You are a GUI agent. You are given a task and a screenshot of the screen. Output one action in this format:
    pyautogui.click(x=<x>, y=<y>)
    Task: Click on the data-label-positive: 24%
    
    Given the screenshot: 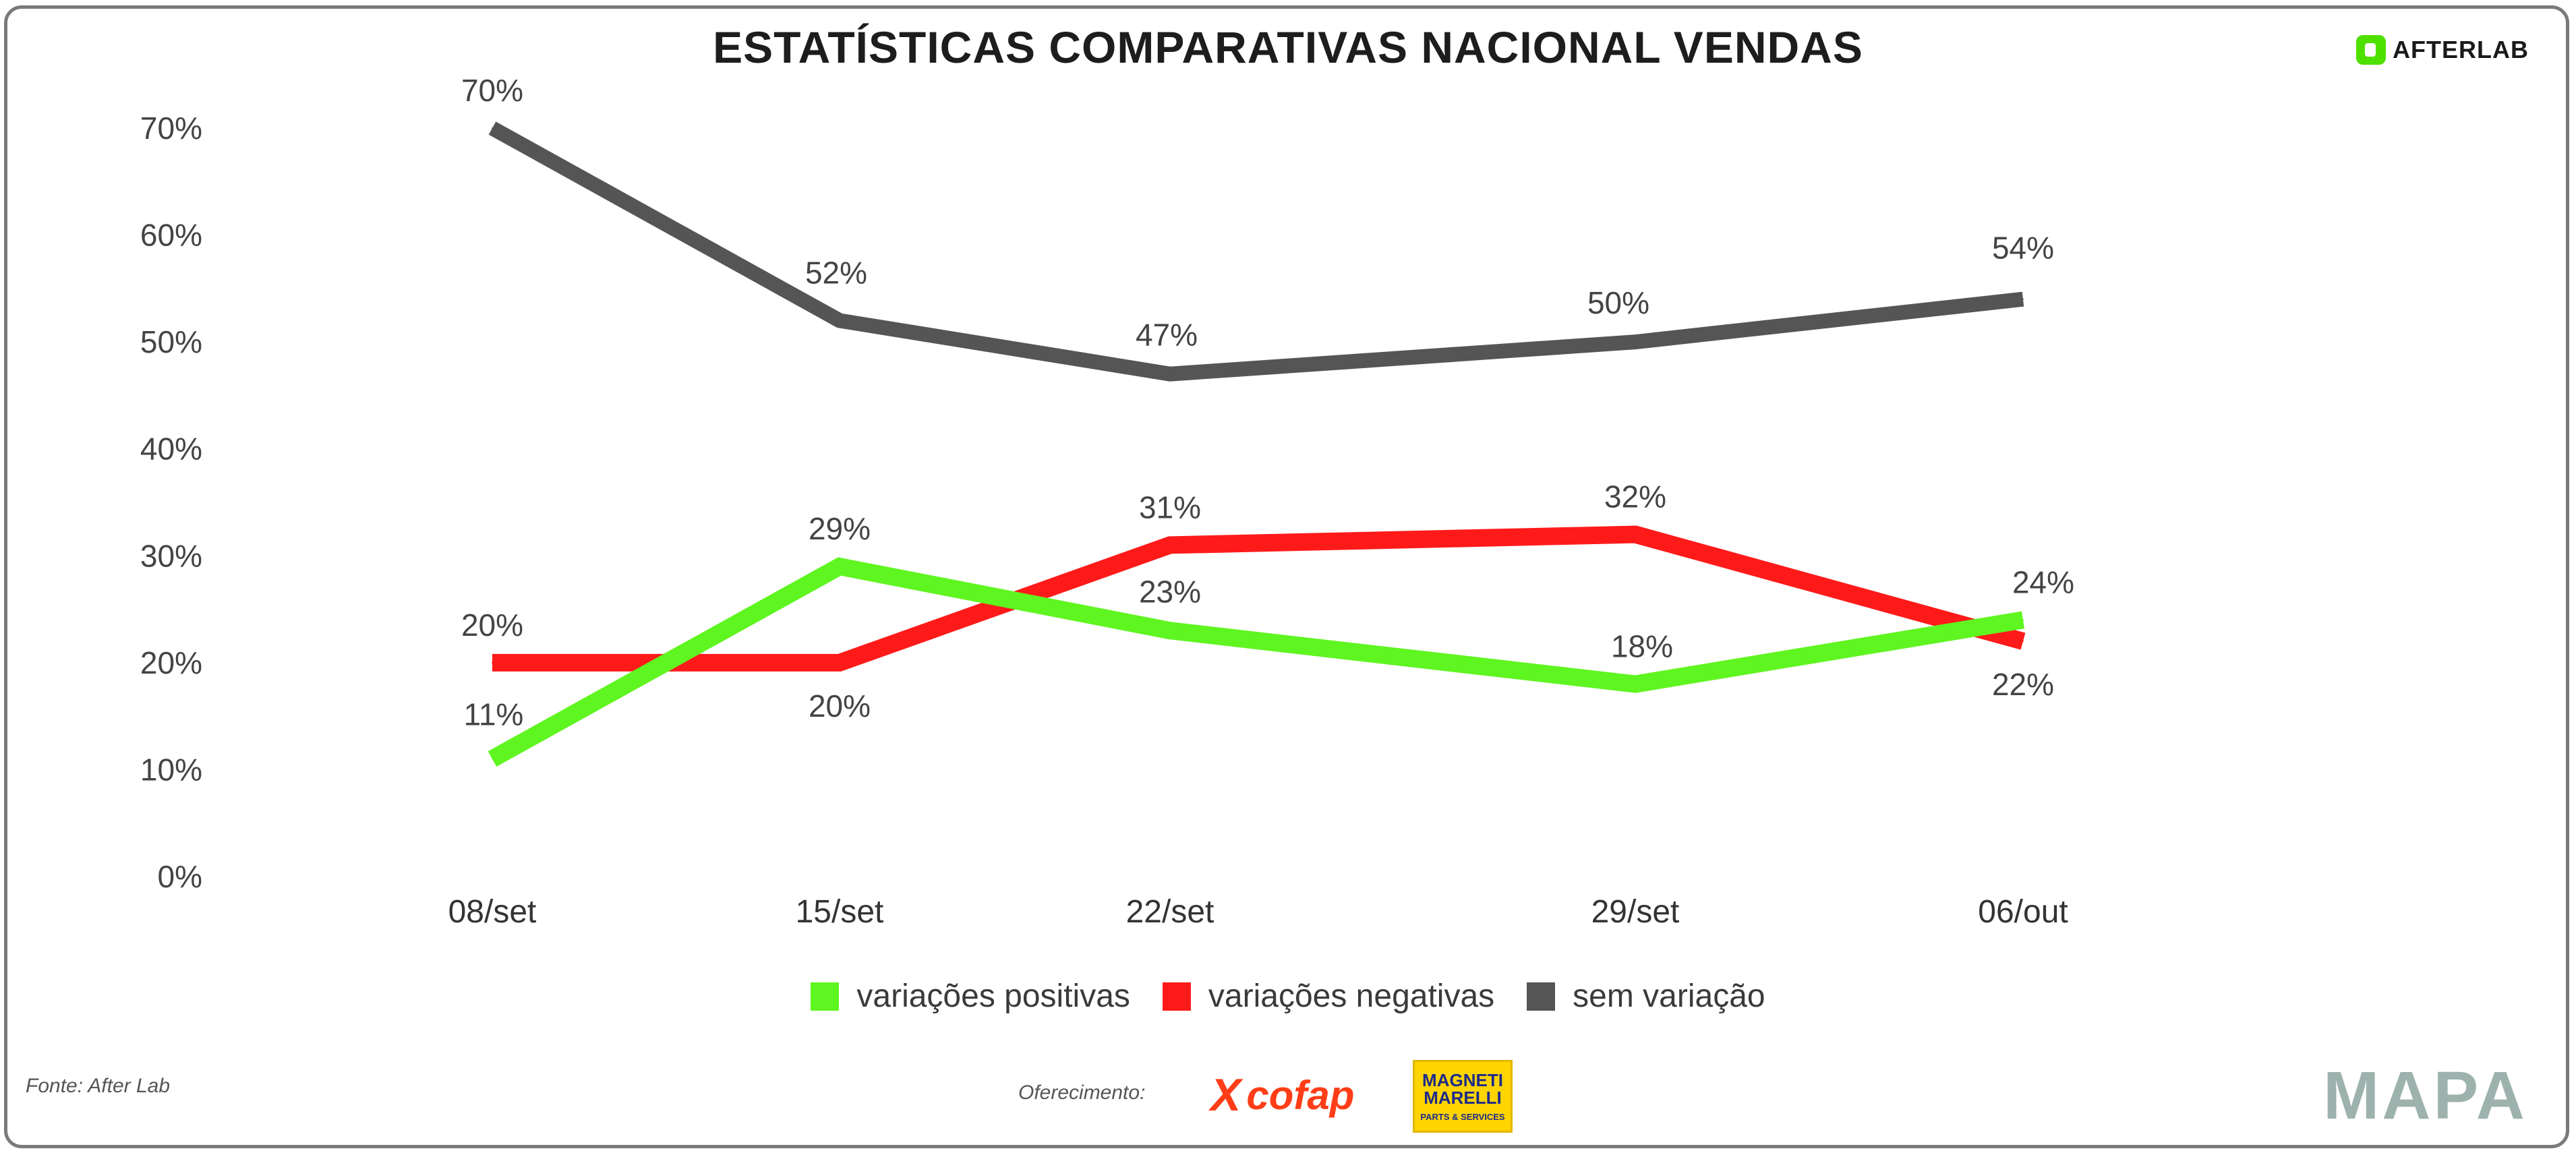 What is the action you would take?
    pyautogui.click(x=2043, y=581)
    